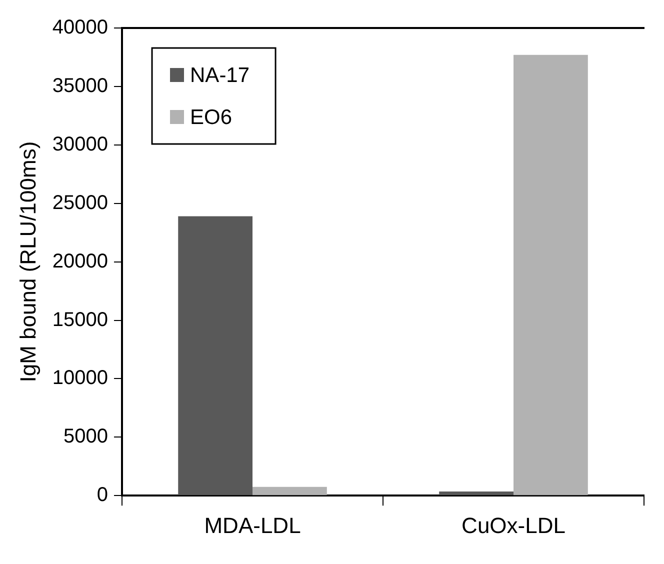 The image size is (664, 564). Describe the element at coordinates (102, 495) in the screenshot. I see `y-tick-label: 0` at that location.